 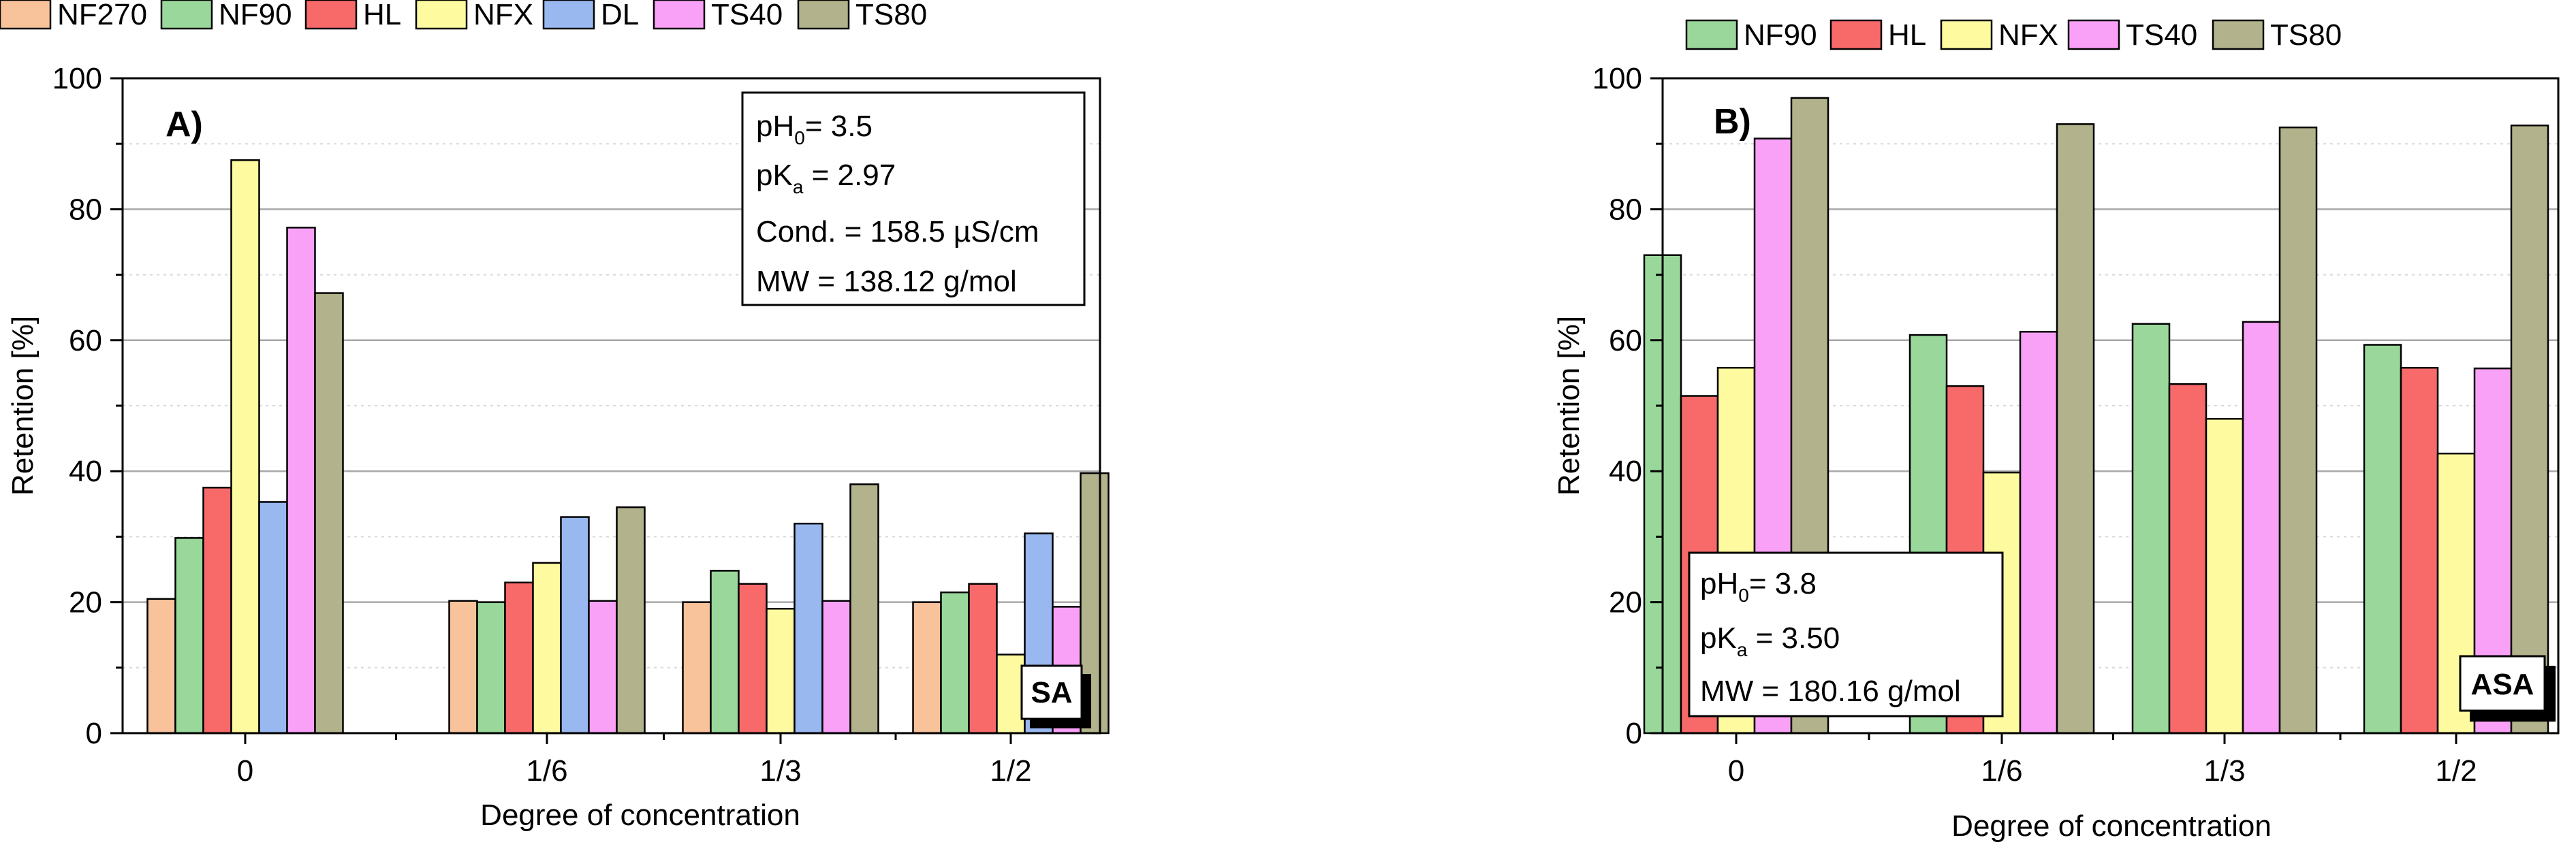 What do you see at coordinates (2502, 685) in the screenshot?
I see `panel-b-badge-text: ASA` at bounding box center [2502, 685].